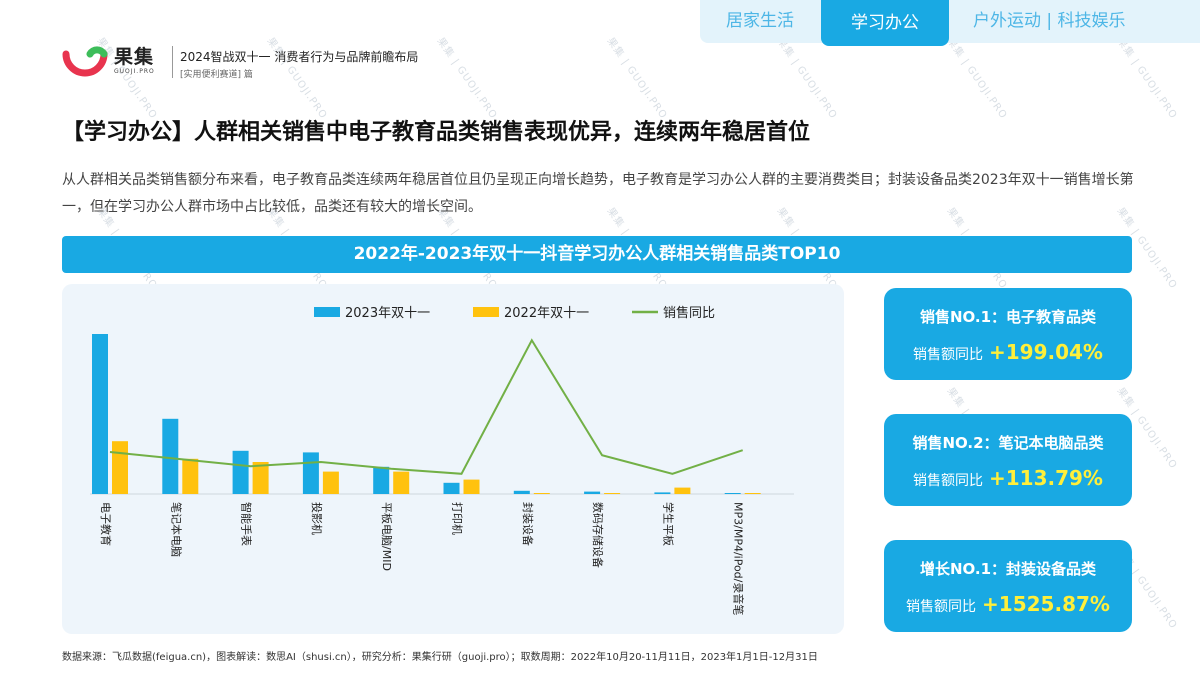 Image resolution: width=1200 pixels, height=675 pixels. Describe the element at coordinates (426, 406) in the screenshot. I see `yoy-line` at that location.